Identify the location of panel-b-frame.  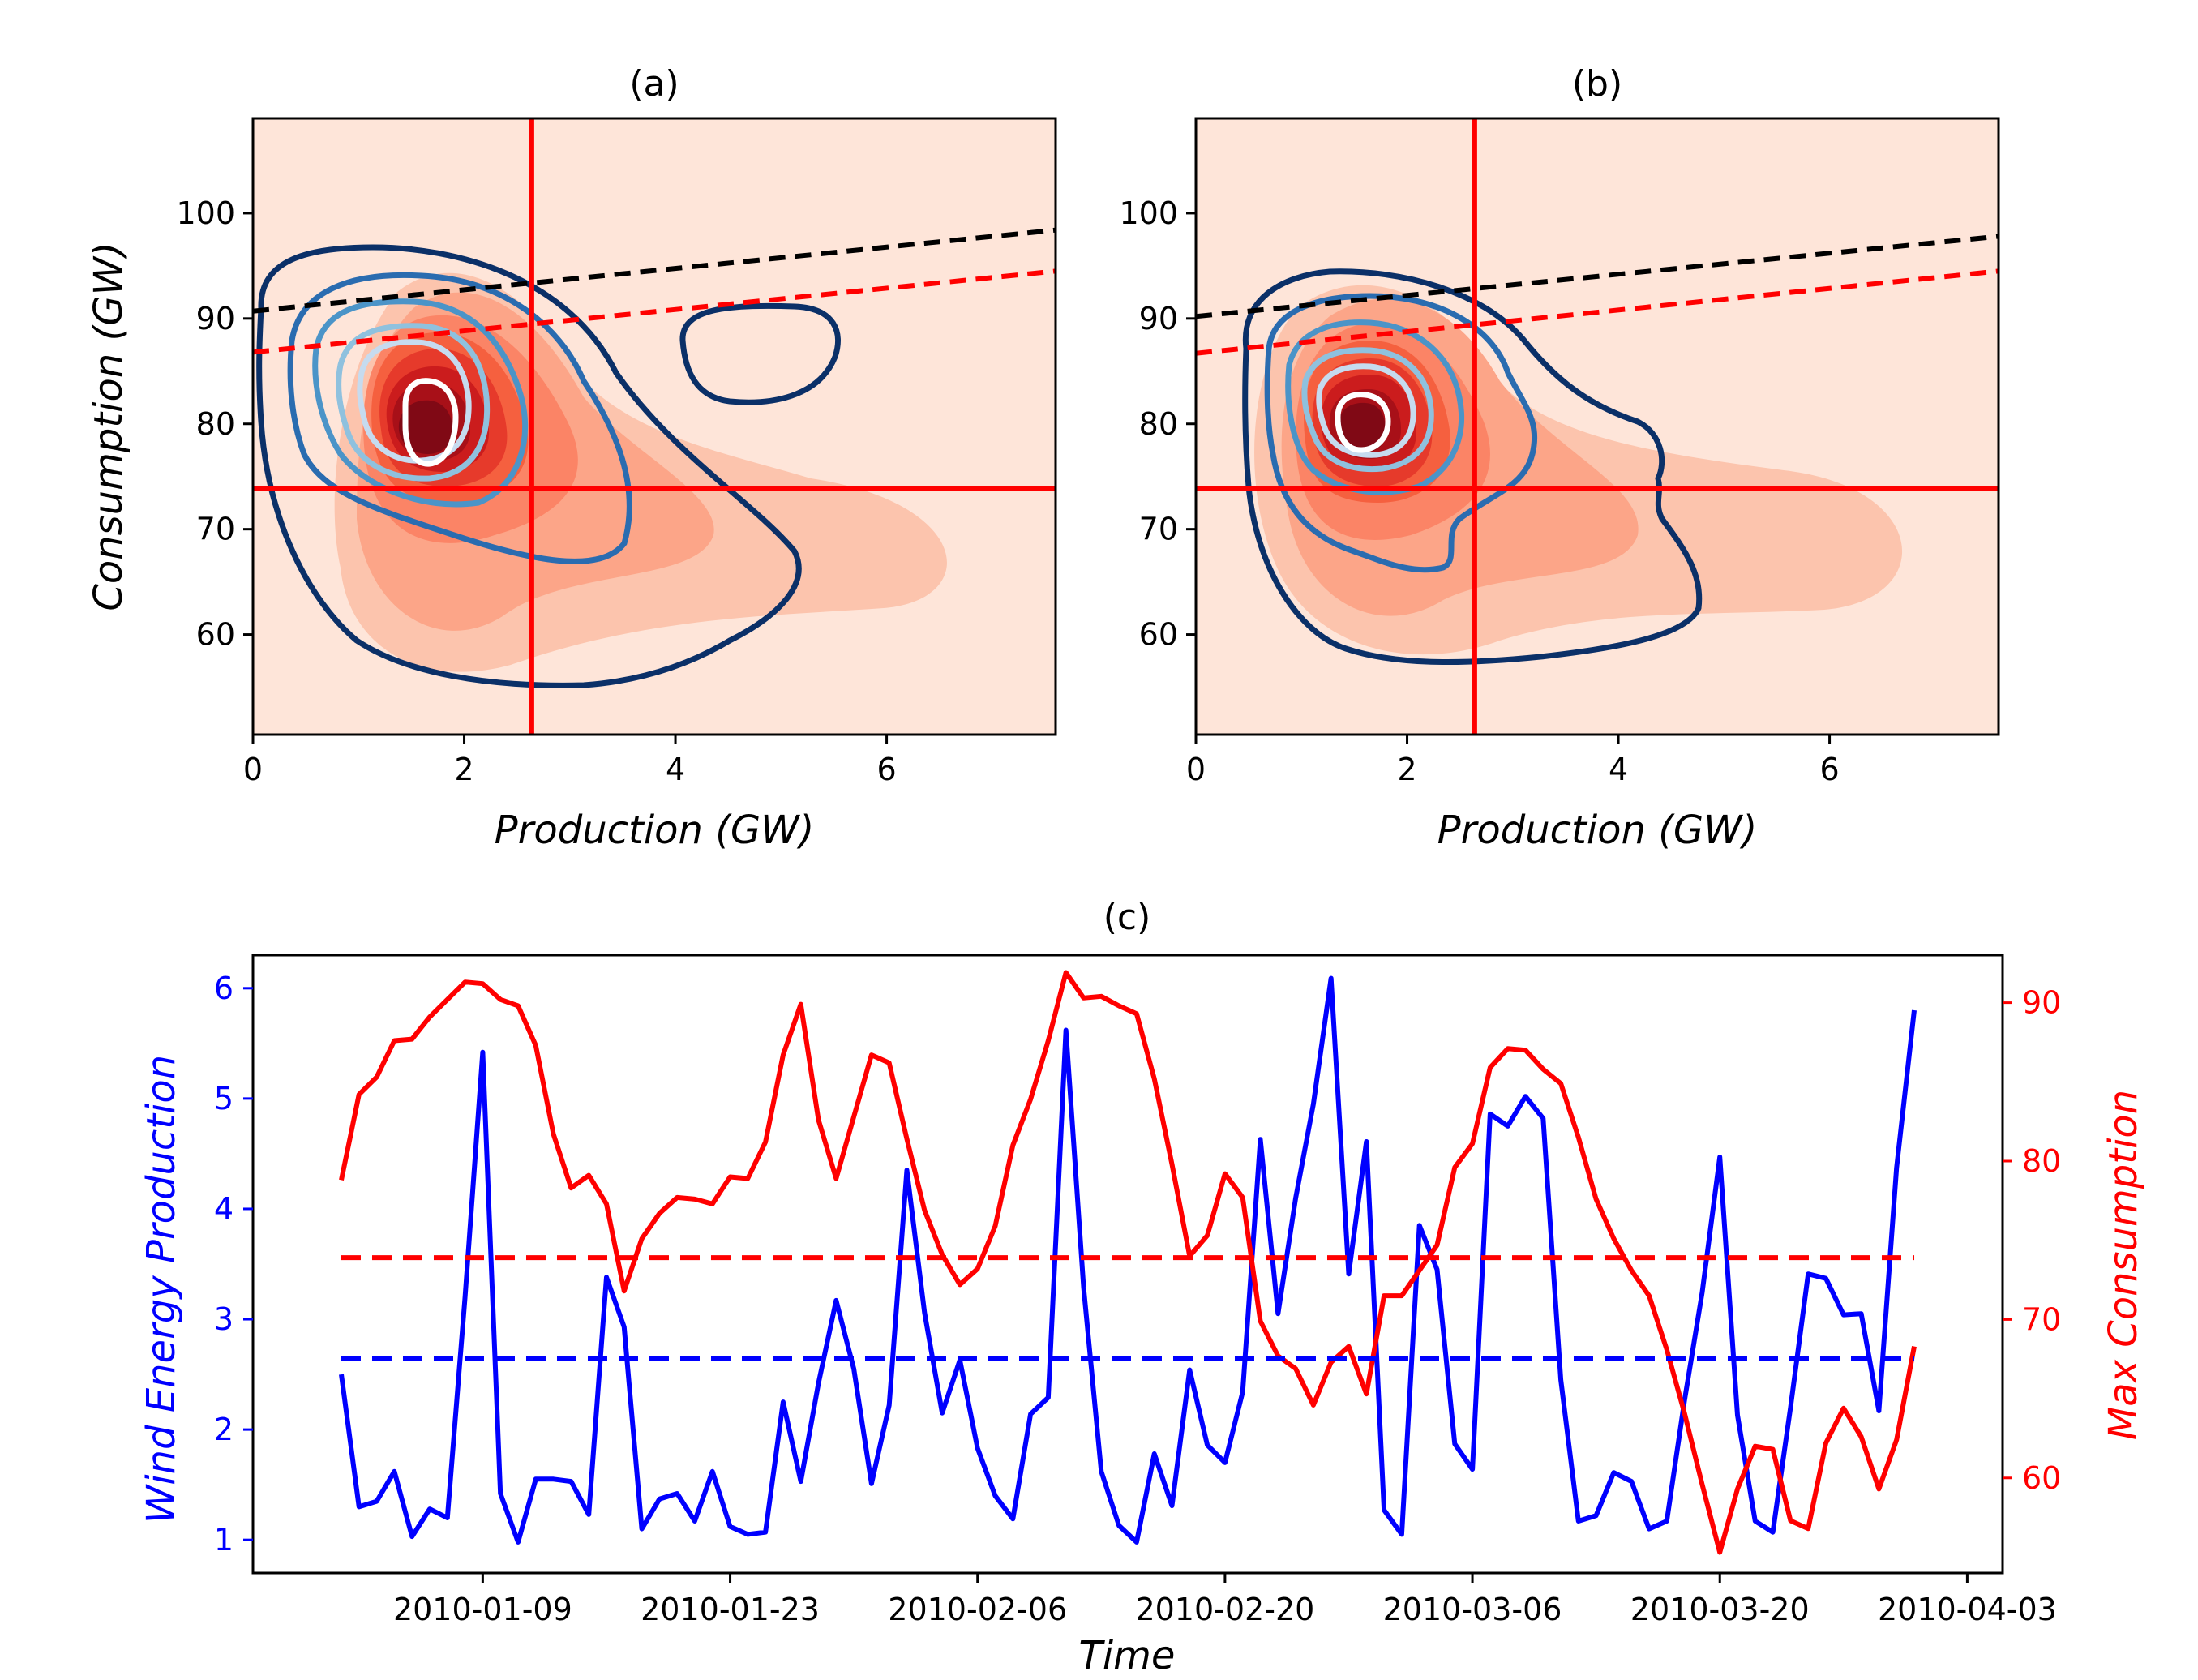
(1597, 426).